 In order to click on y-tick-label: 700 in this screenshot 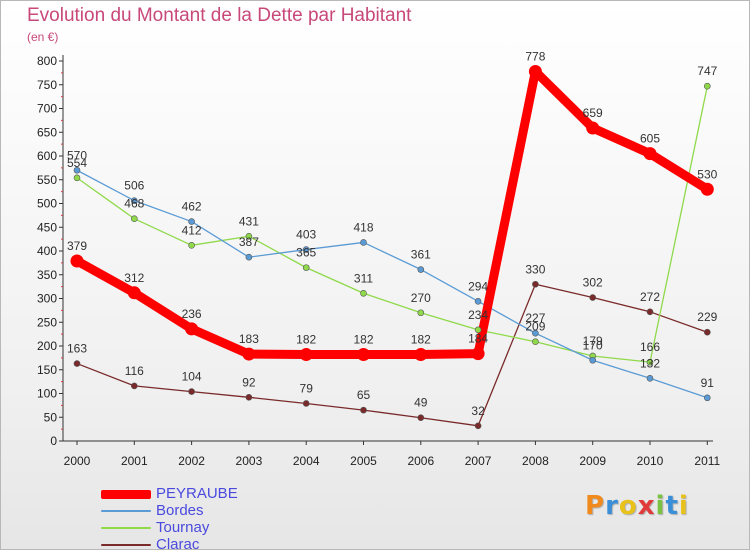, I will do `click(47, 109)`.